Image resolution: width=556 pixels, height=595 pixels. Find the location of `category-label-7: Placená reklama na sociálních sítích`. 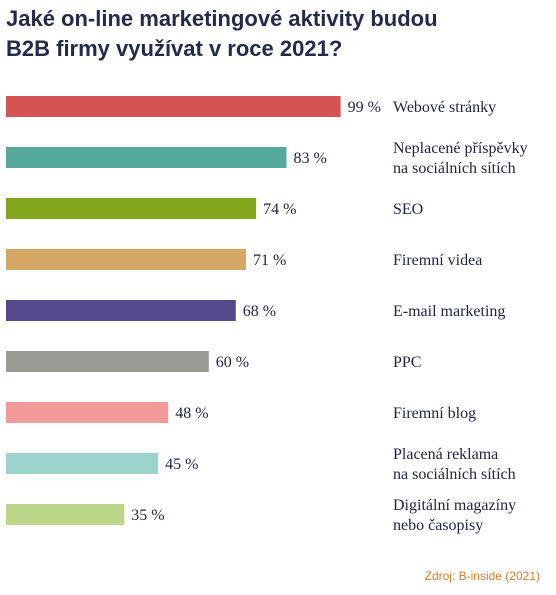

category-label-7: Placená reklama na sociálních sítích is located at coordinates (454, 464).